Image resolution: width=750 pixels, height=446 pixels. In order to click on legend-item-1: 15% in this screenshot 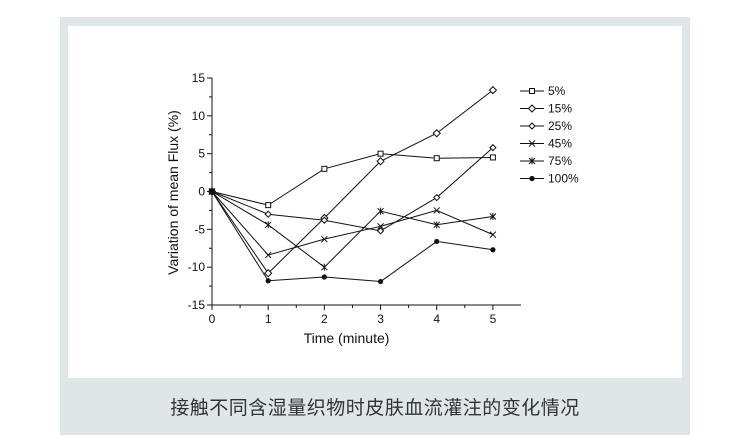, I will do `click(546, 109)`.